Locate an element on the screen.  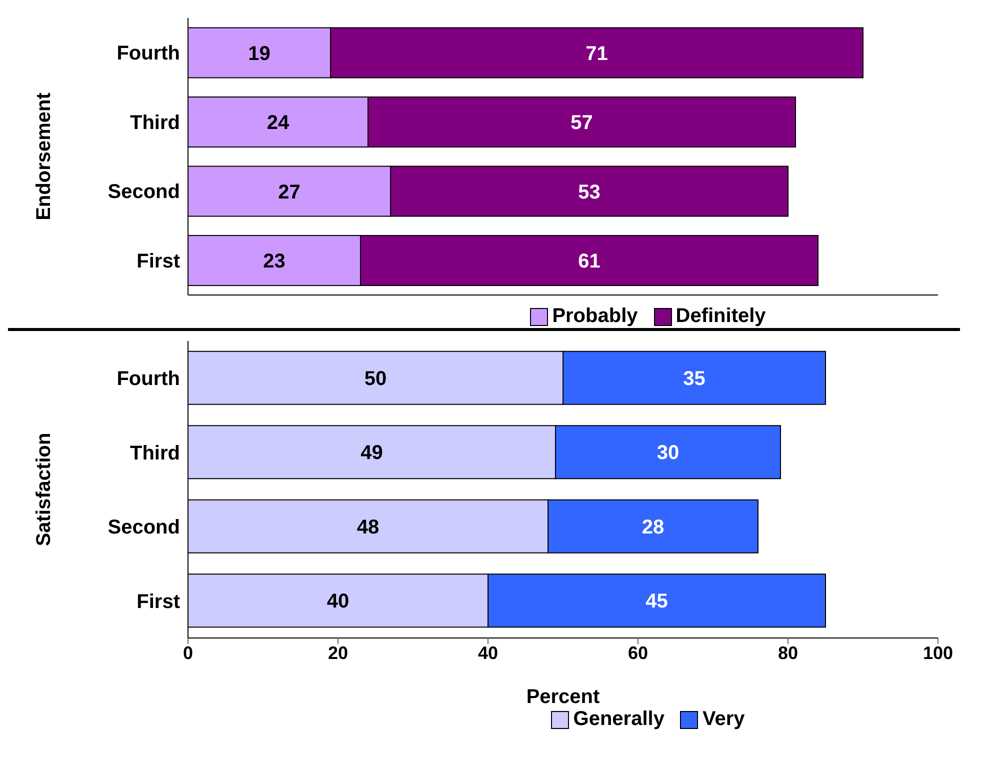
x-tick-label: 60 is located at coordinates (638, 652).